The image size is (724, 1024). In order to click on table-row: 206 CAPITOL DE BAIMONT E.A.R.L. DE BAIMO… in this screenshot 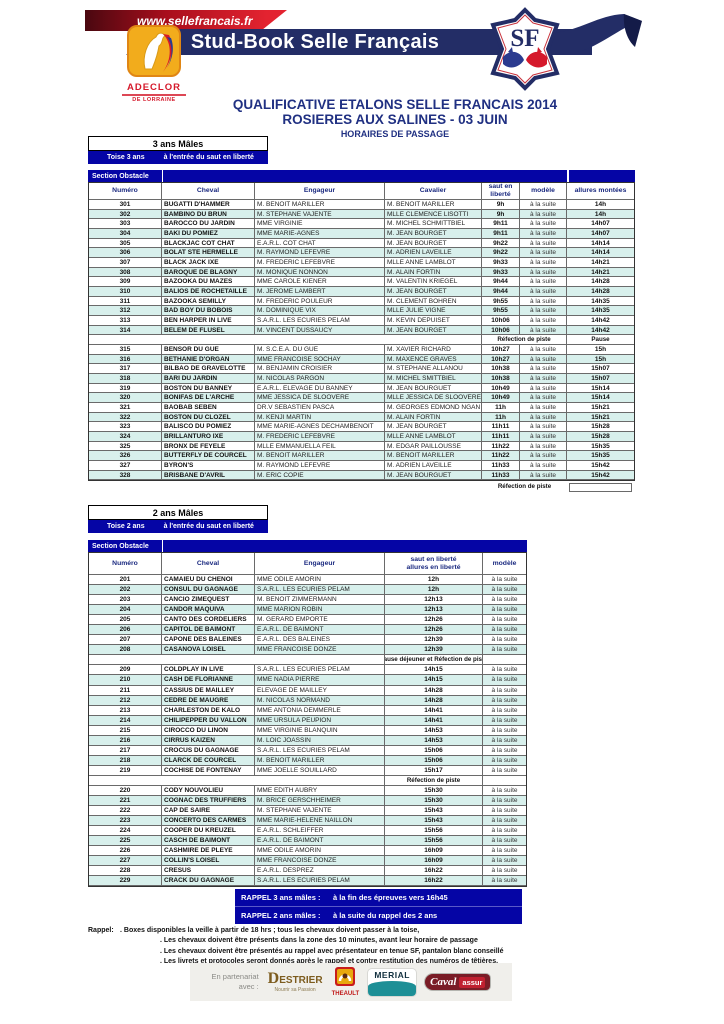, I will do `click(307, 630)`.